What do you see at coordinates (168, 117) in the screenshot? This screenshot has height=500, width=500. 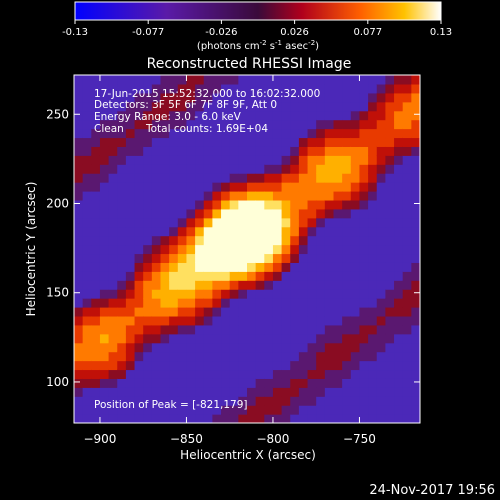 I see `annotation-energy: Energy Range: 3.0 - 6.0 keV` at bounding box center [168, 117].